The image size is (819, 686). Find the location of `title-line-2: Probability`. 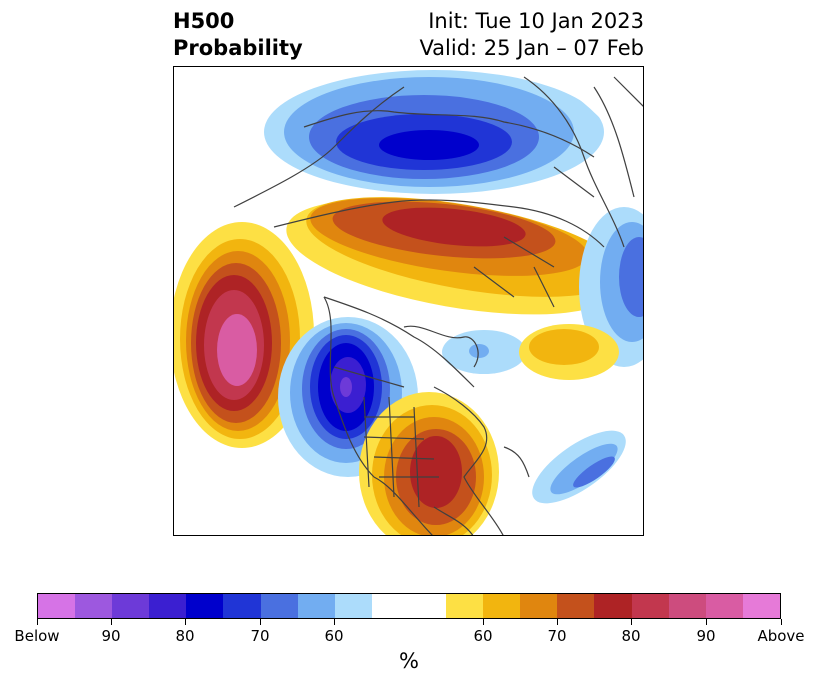

title-line-2: Probability is located at coordinates (238, 48).